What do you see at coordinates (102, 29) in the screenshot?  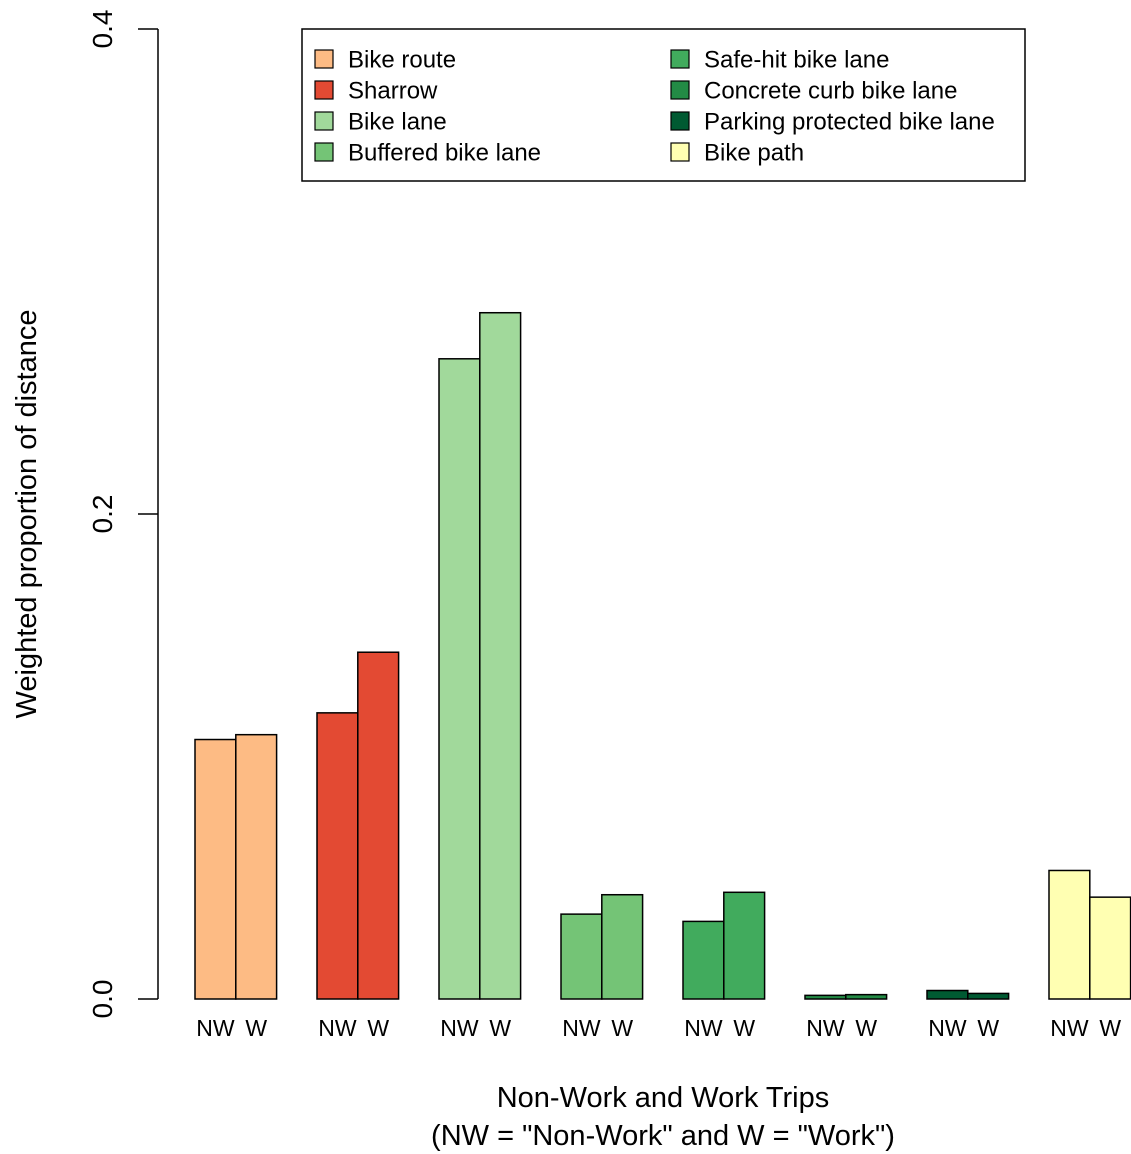 I see `y-tick-label: 0.4` at bounding box center [102, 29].